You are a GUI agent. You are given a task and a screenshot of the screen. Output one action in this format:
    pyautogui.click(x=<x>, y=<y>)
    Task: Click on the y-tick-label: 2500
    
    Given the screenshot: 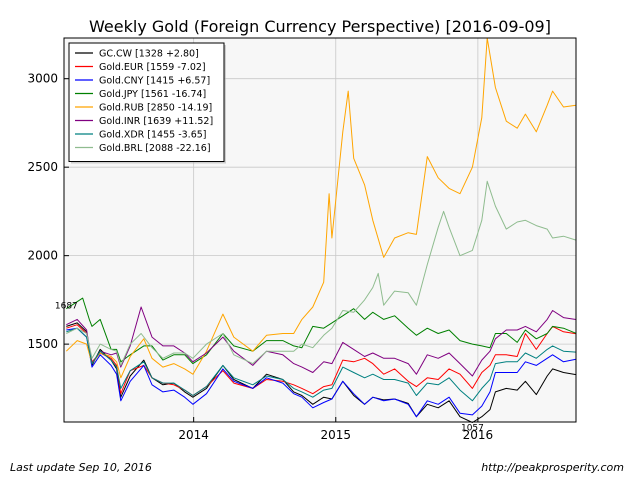 What is the action you would take?
    pyautogui.click(x=42, y=167)
    